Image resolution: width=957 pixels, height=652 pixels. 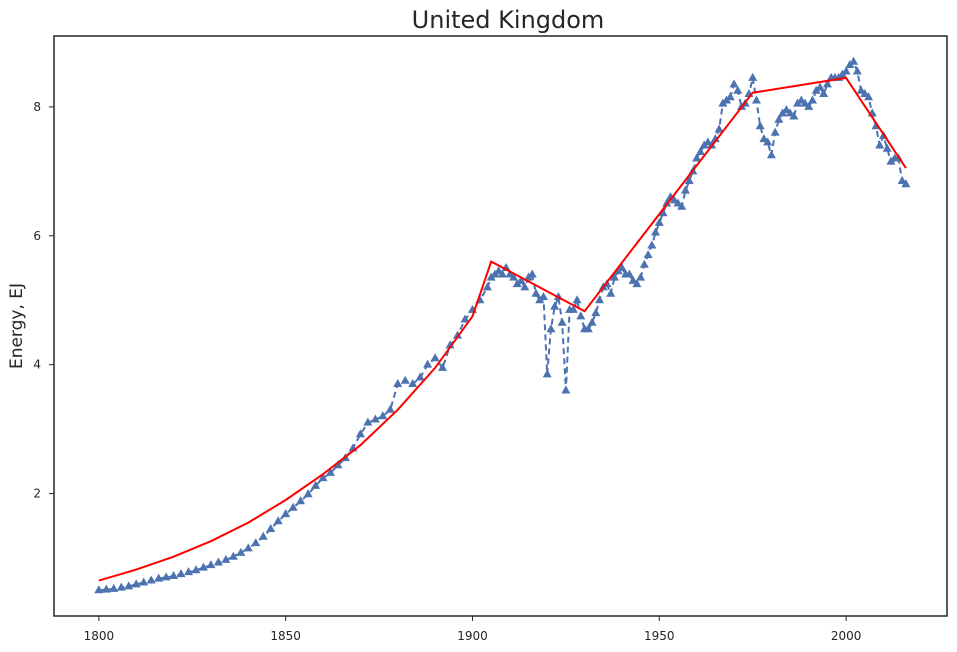 What do you see at coordinates (37, 107) in the screenshot?
I see `y-tick-label: 8` at bounding box center [37, 107].